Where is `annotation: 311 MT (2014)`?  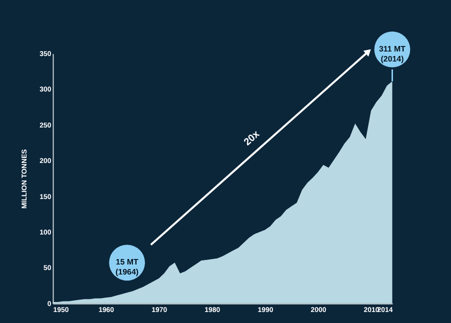 annotation: 311 MT (2014) is located at coordinates (392, 54).